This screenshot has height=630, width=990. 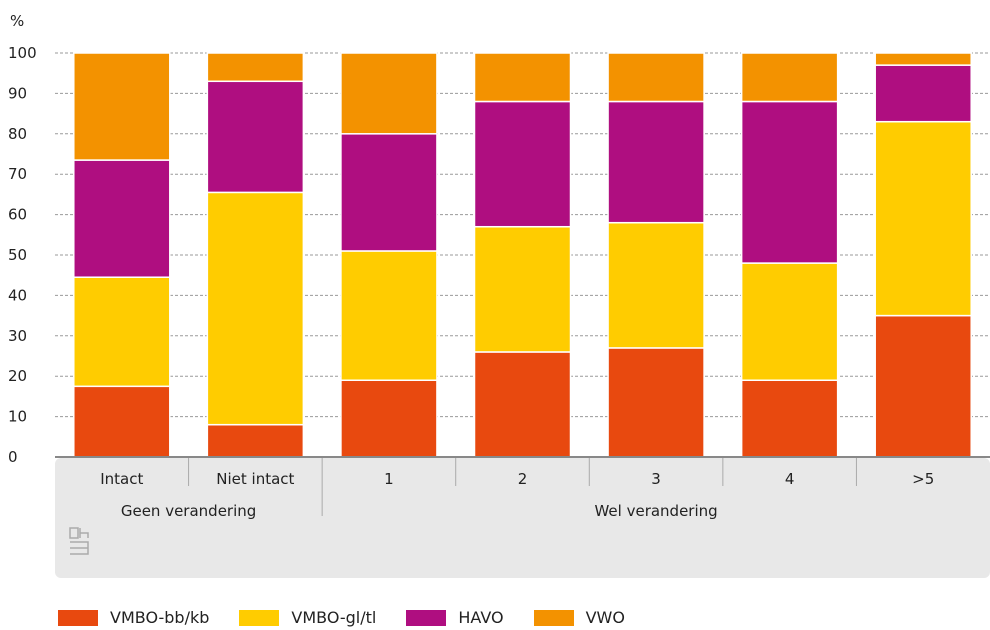 What do you see at coordinates (17, 134) in the screenshot?
I see `y-tick-label: 80` at bounding box center [17, 134].